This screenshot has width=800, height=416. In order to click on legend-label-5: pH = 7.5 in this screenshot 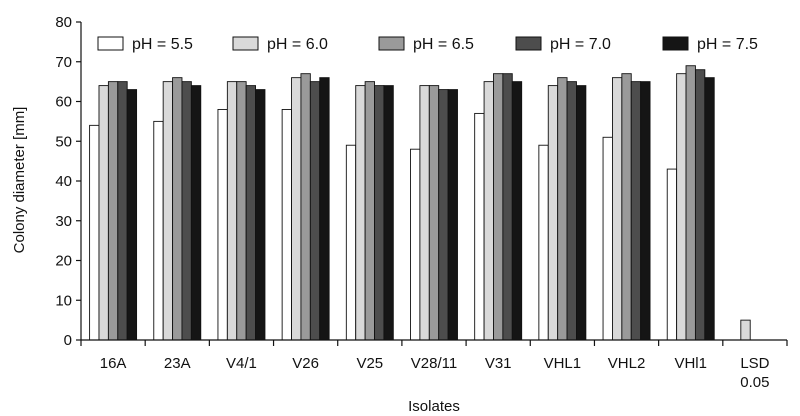, I will do `click(727, 44)`.